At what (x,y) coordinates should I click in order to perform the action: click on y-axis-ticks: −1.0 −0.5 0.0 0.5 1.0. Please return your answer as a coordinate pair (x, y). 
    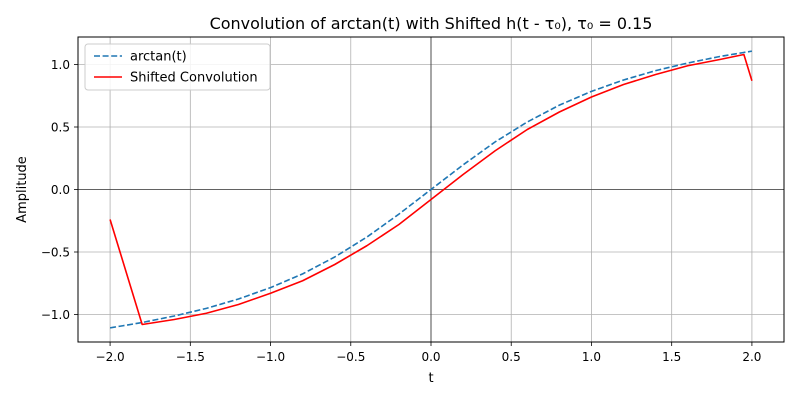
    Looking at the image, I should click on (59, 190).